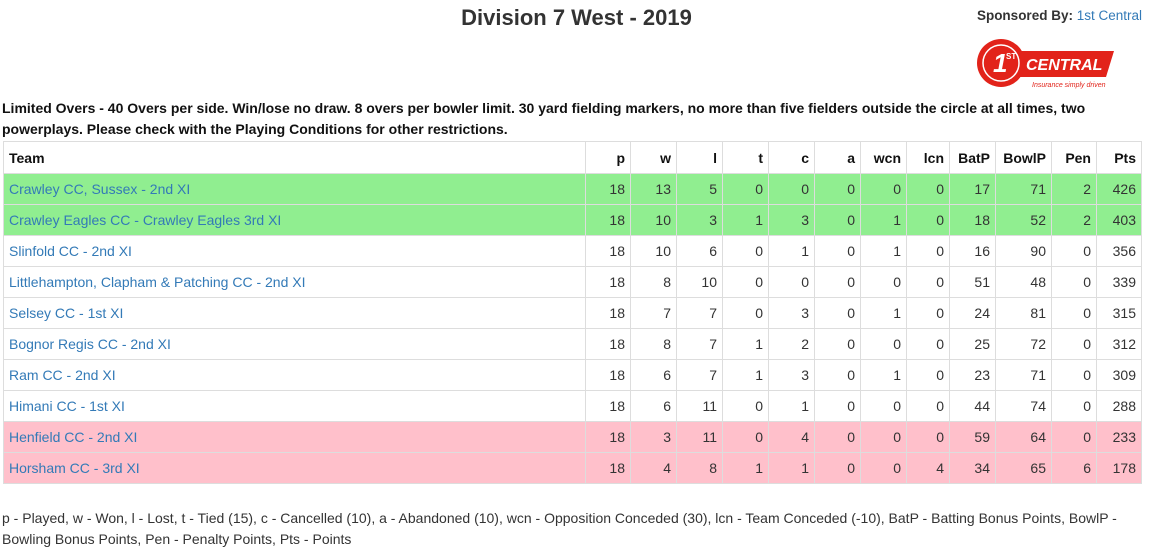 The width and height of the screenshot is (1153, 555). Describe the element at coordinates (1023, 406) in the screenshot. I see `stat-cell-bowlp: 74` at that location.